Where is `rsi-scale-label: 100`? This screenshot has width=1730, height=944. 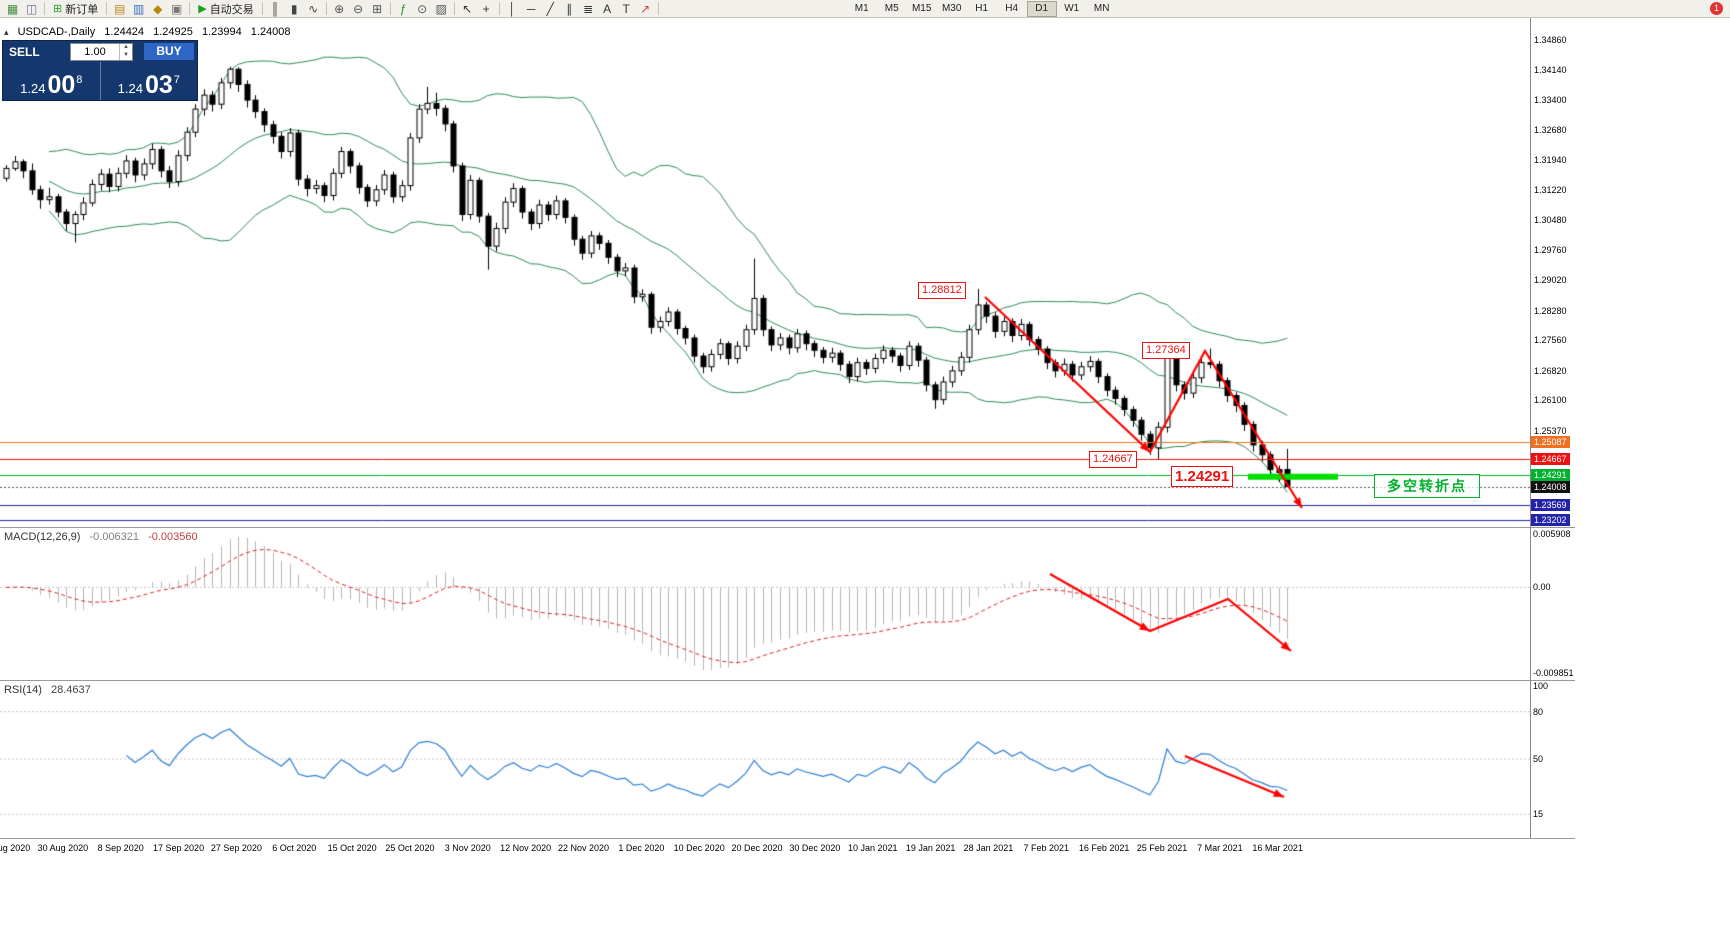 rsi-scale-label: 100 is located at coordinates (1541, 686).